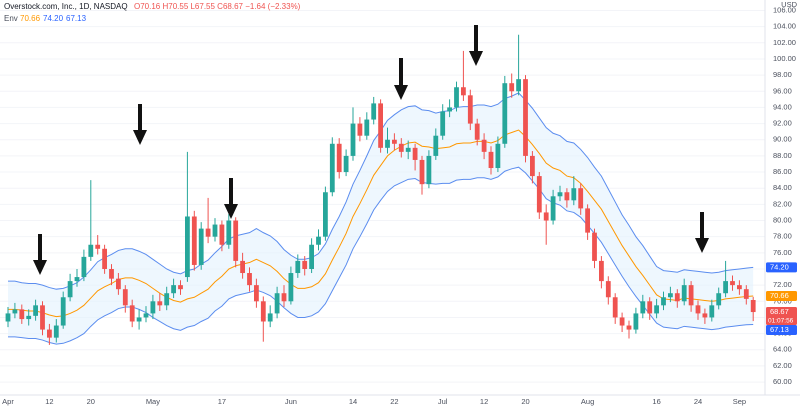  I want to click on y-tick-label: 102.00, so click(784, 42).